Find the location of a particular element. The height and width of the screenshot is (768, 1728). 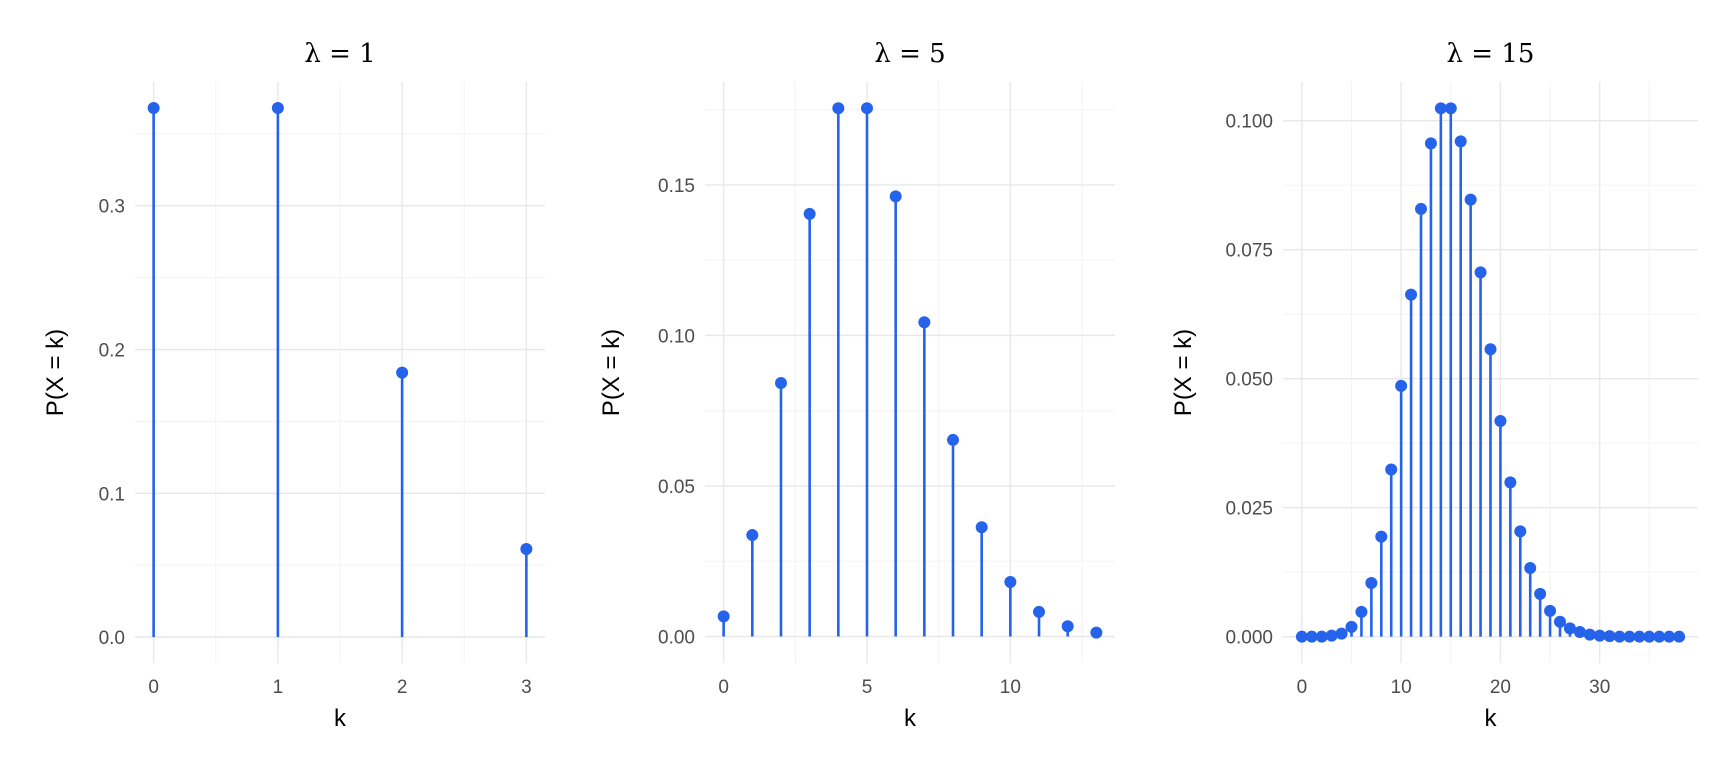

panel-title: λ = 15 is located at coordinates (1491, 54).